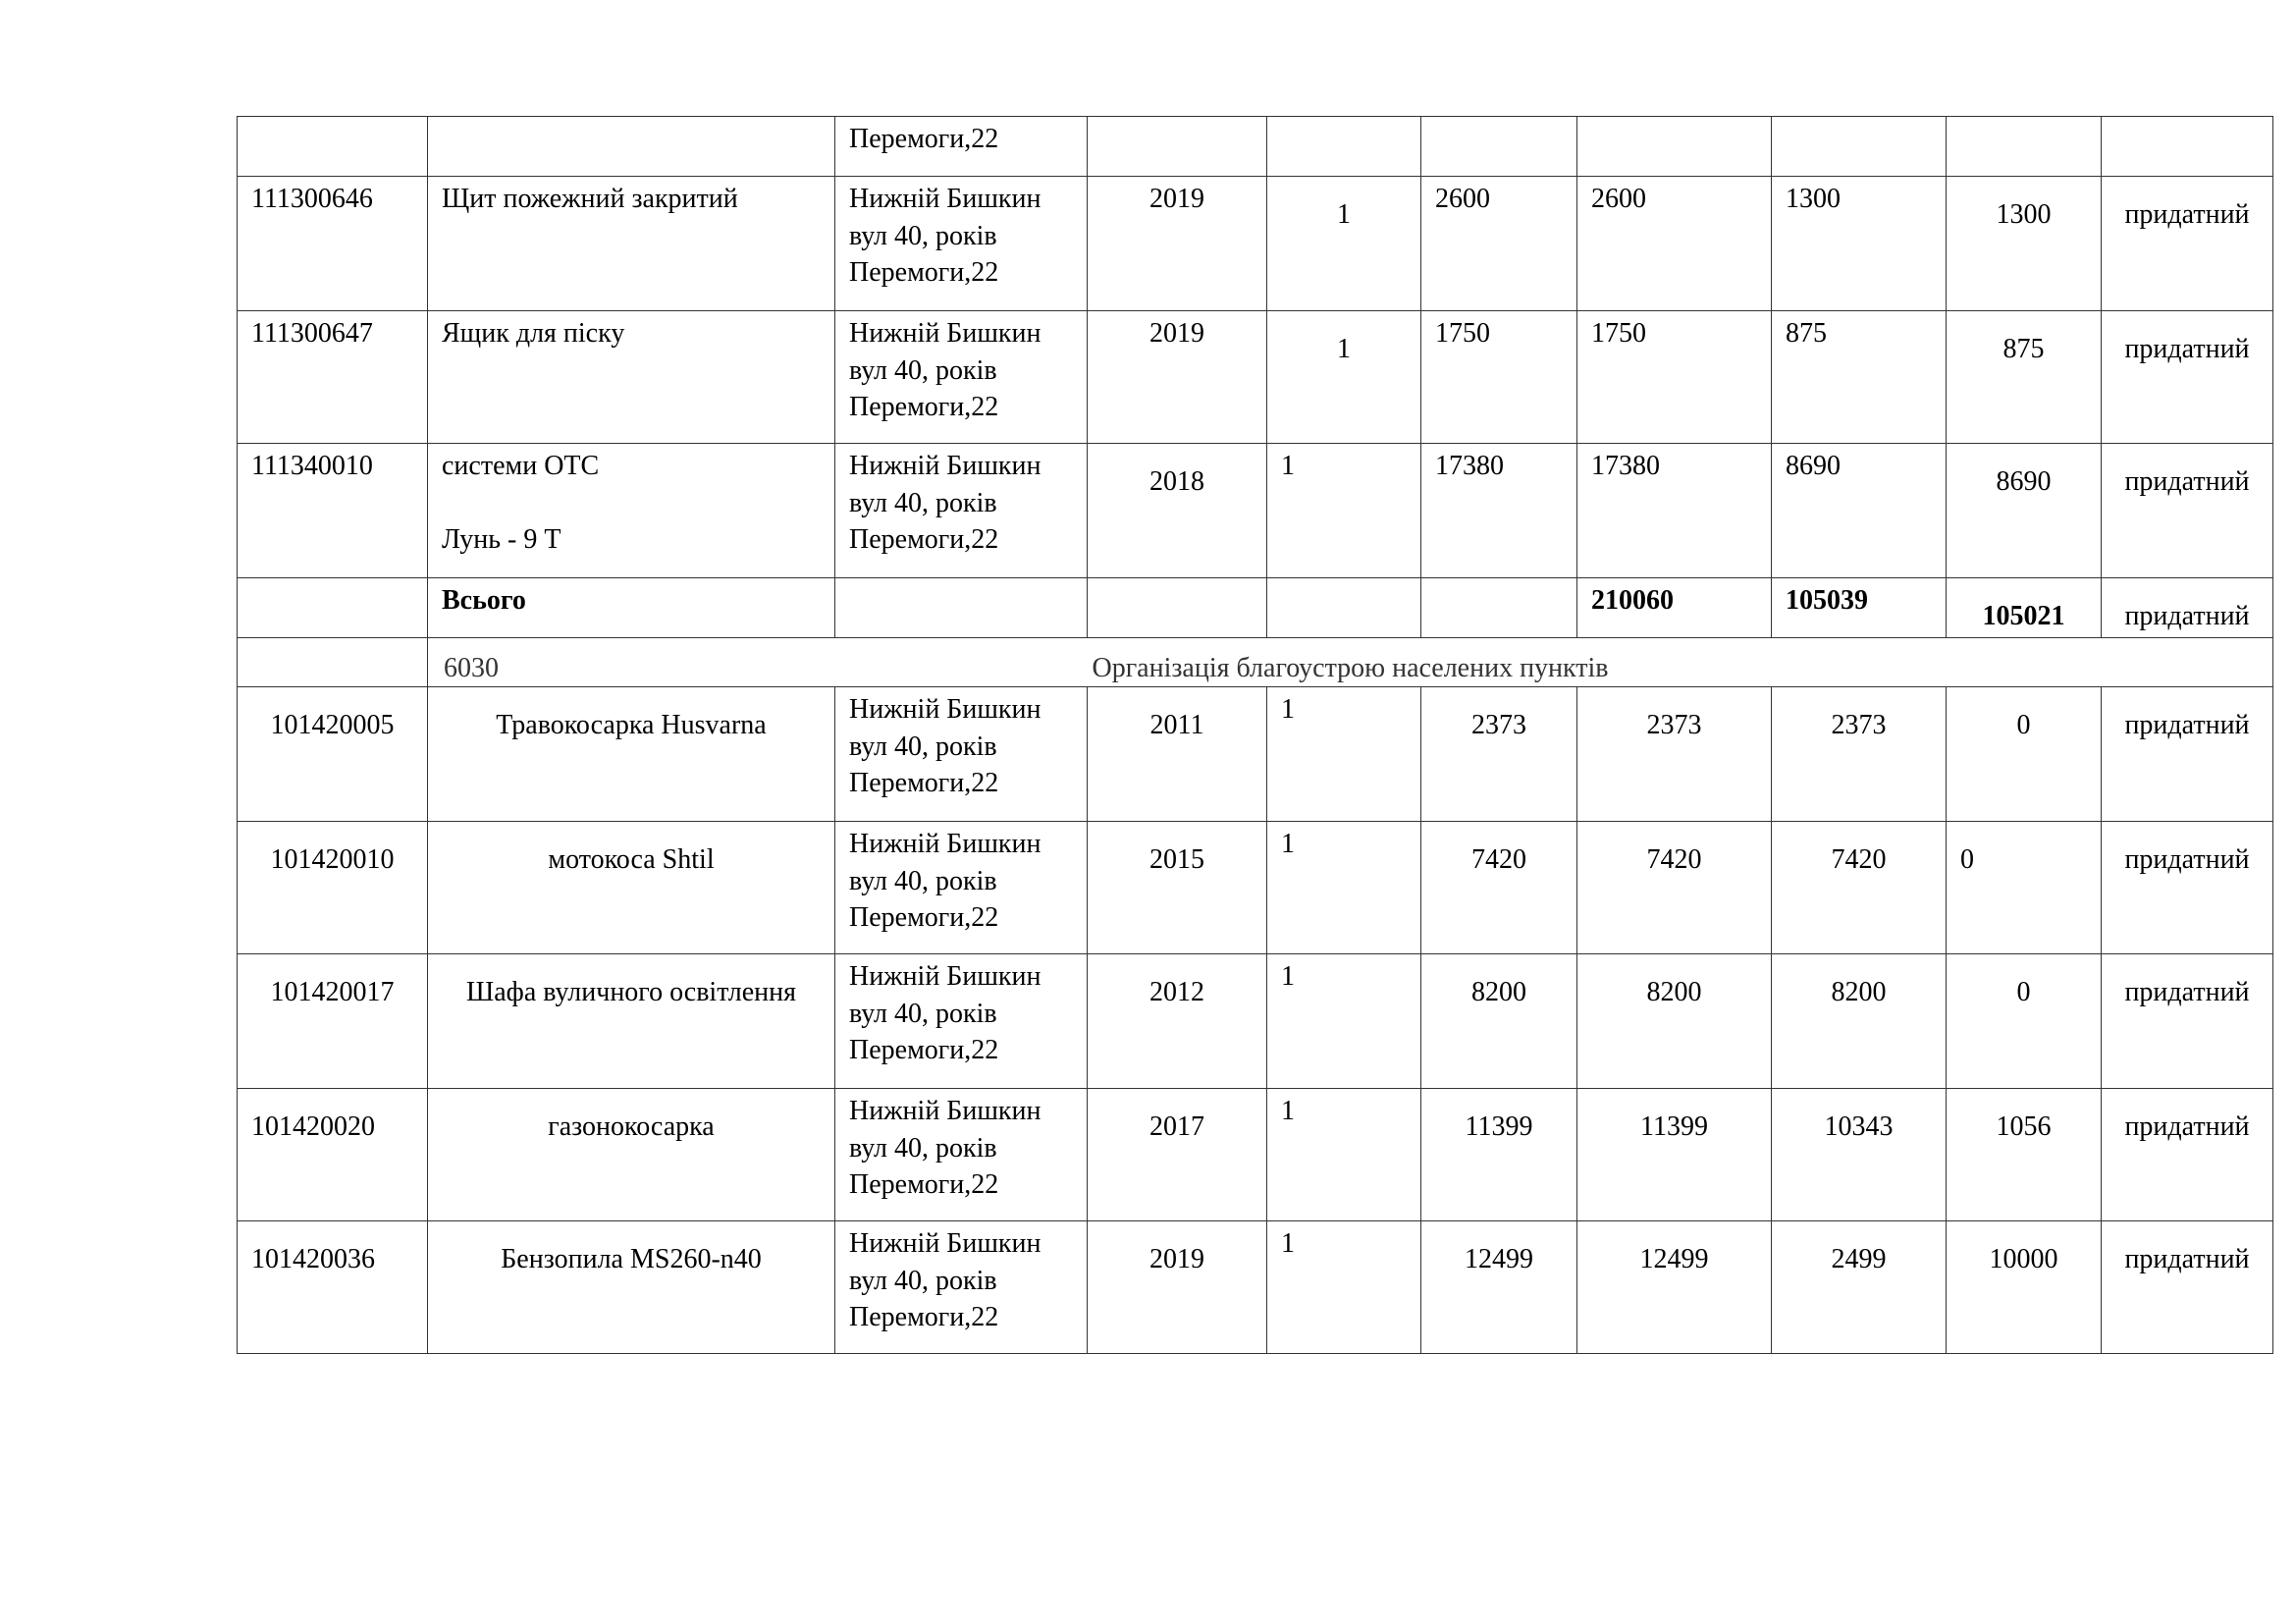 Image resolution: width=2296 pixels, height=1624 pixels. Describe the element at coordinates (2024, 607) in the screenshot. I see `balance-value-cell: 105021` at that location.